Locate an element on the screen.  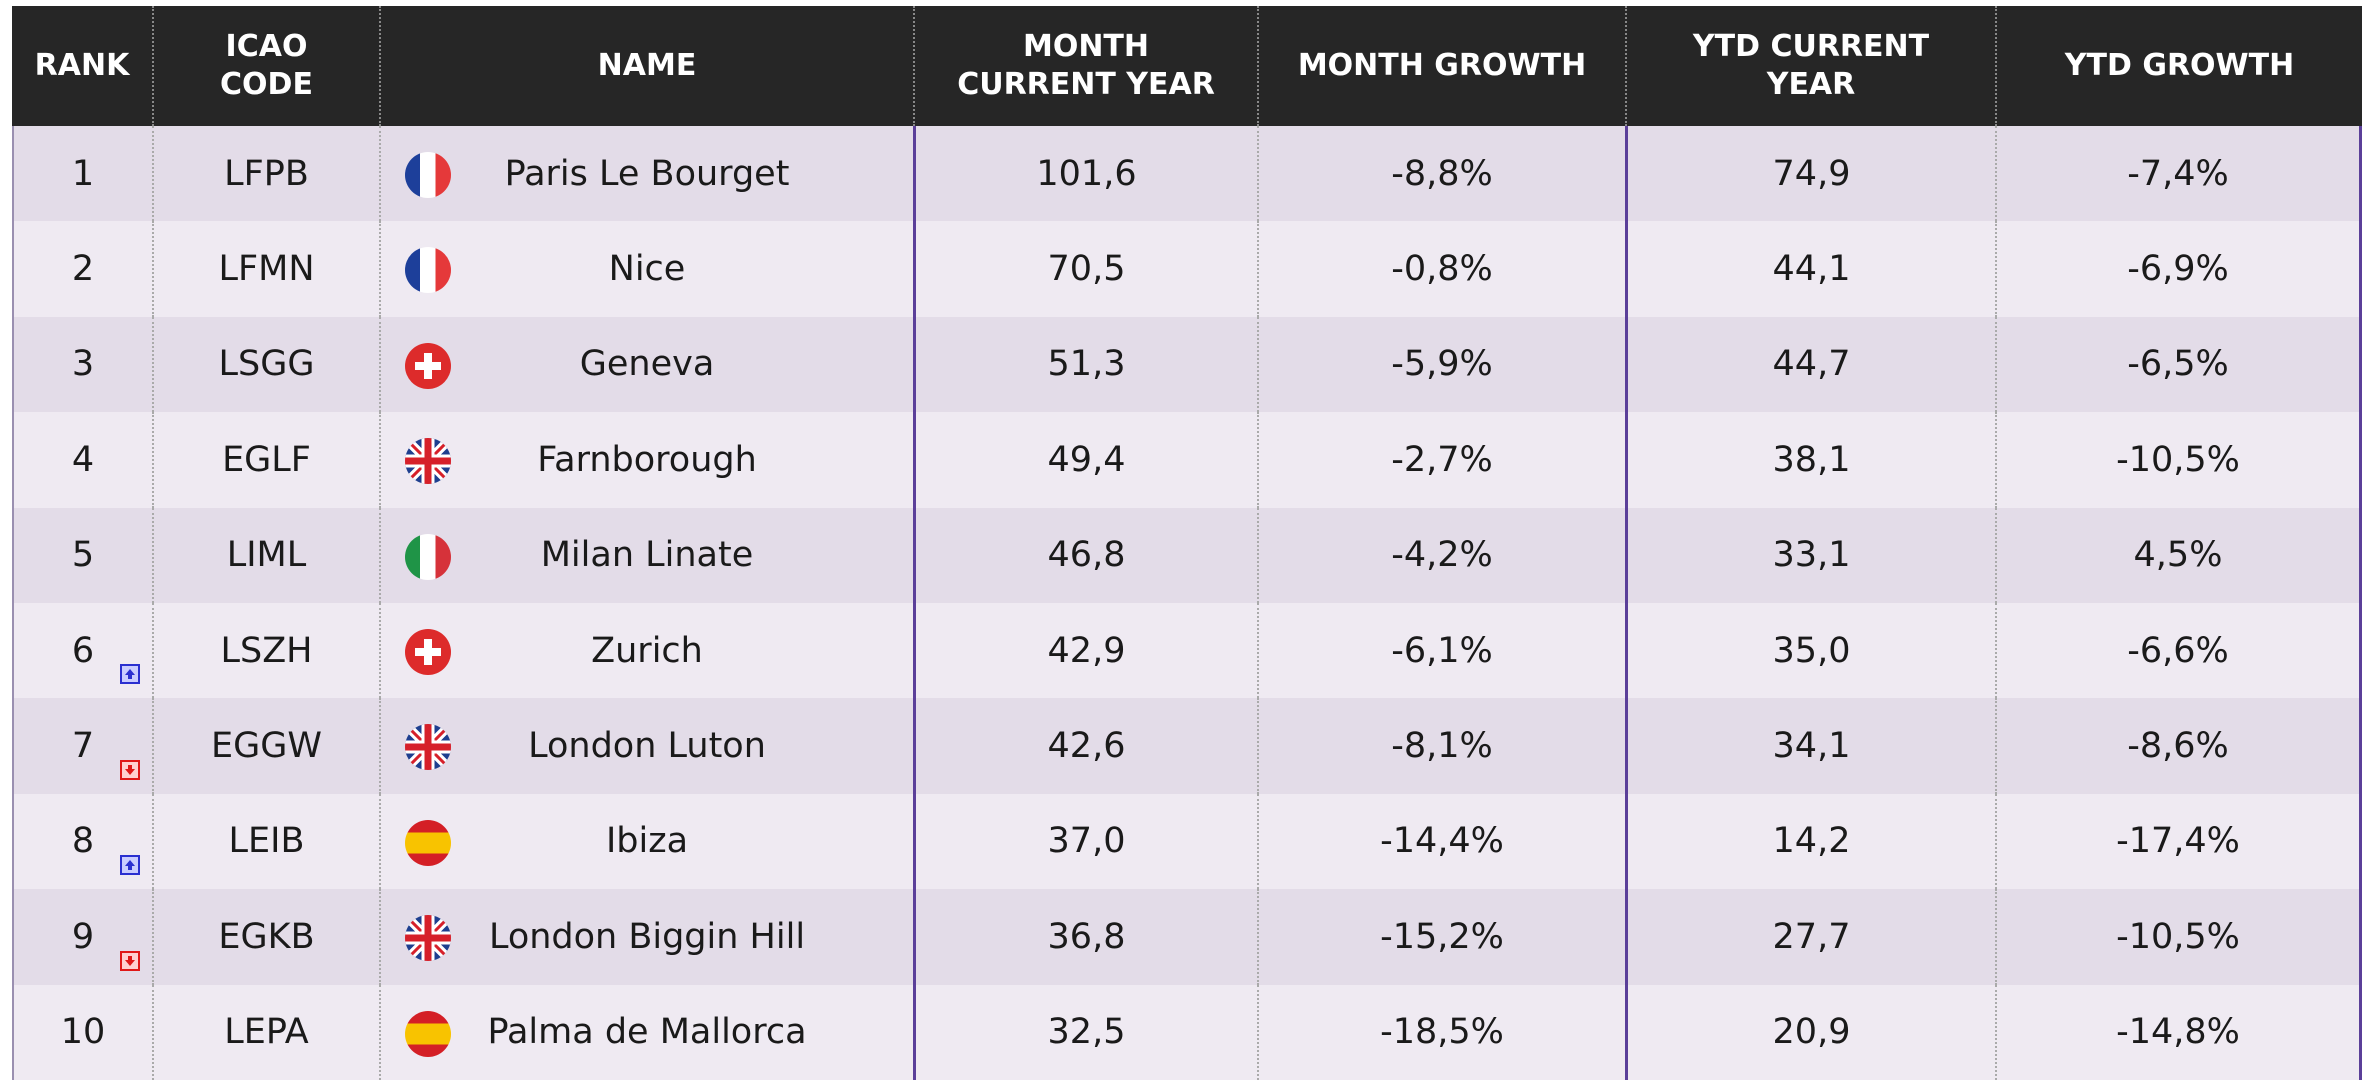
table-cell: Paris Le Bourget is located at coordinates (646, 174).